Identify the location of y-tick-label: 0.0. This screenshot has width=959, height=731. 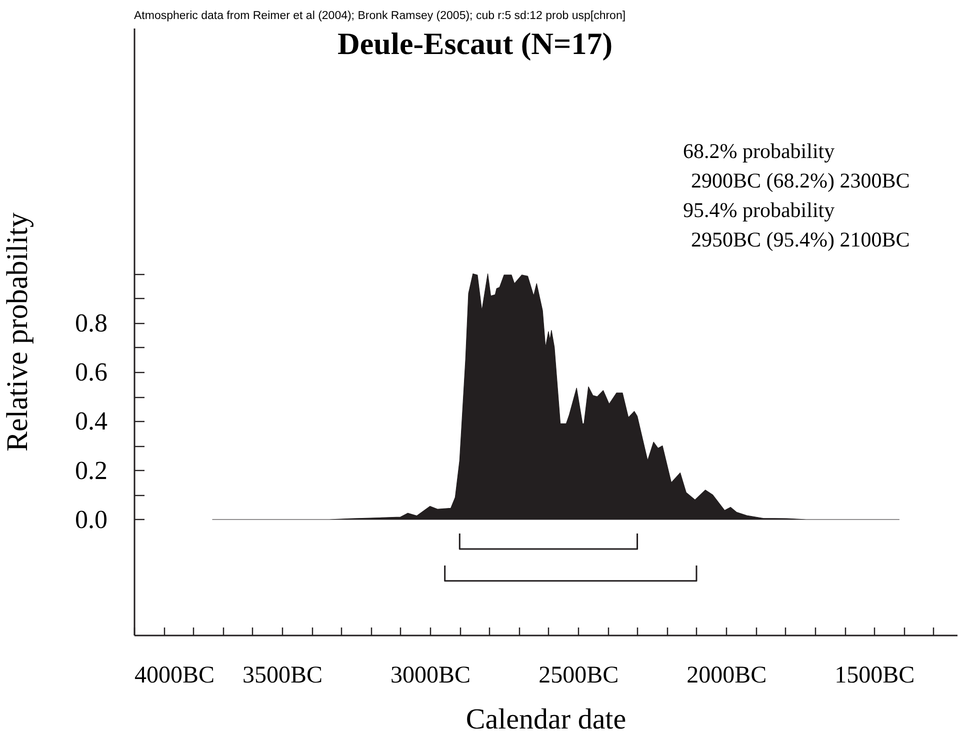
(91, 519).